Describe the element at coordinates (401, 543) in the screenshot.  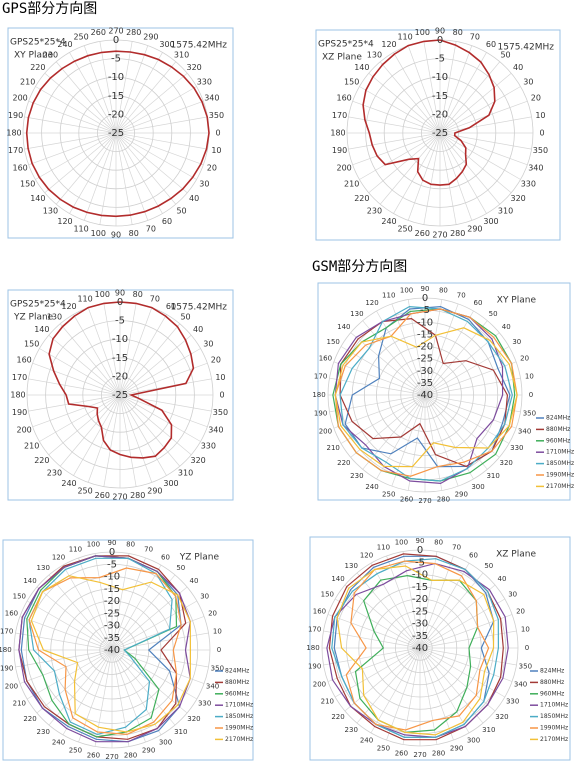
I see `angle-label: 100` at that location.